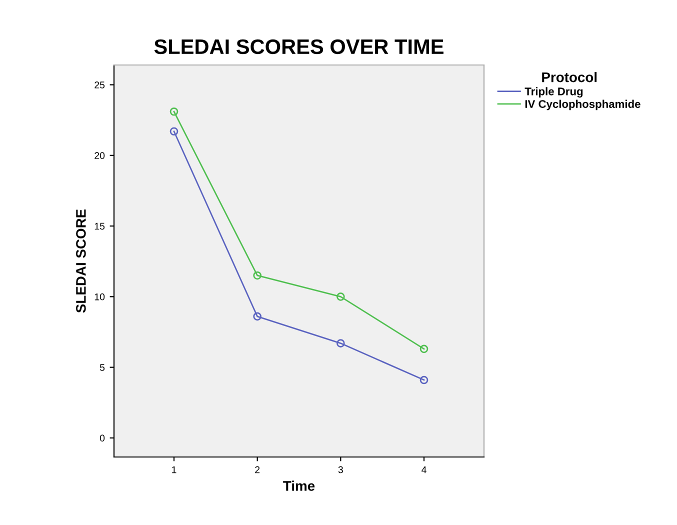 This screenshot has height=525, width=677. Describe the element at coordinates (553, 92) in the screenshot. I see `legend-label: Triple Drug` at that location.